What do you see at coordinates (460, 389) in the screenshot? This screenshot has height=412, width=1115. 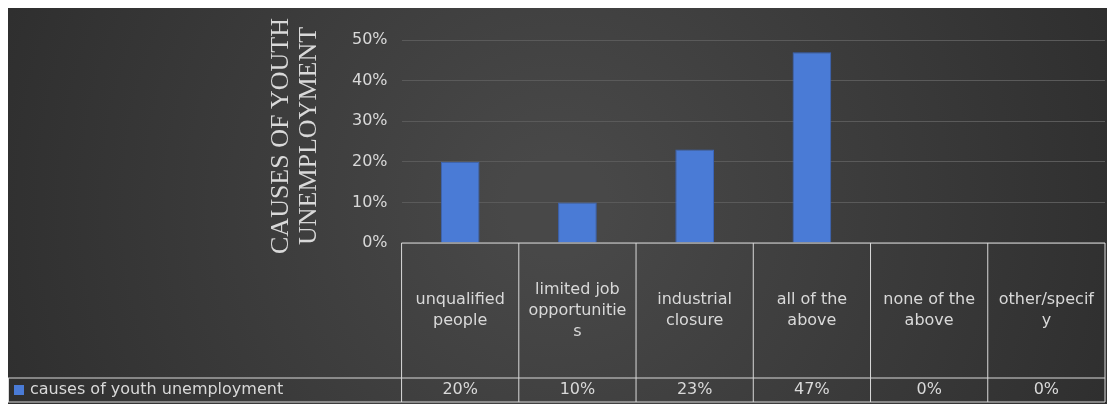 I see `data-label: 20%` at bounding box center [460, 389].